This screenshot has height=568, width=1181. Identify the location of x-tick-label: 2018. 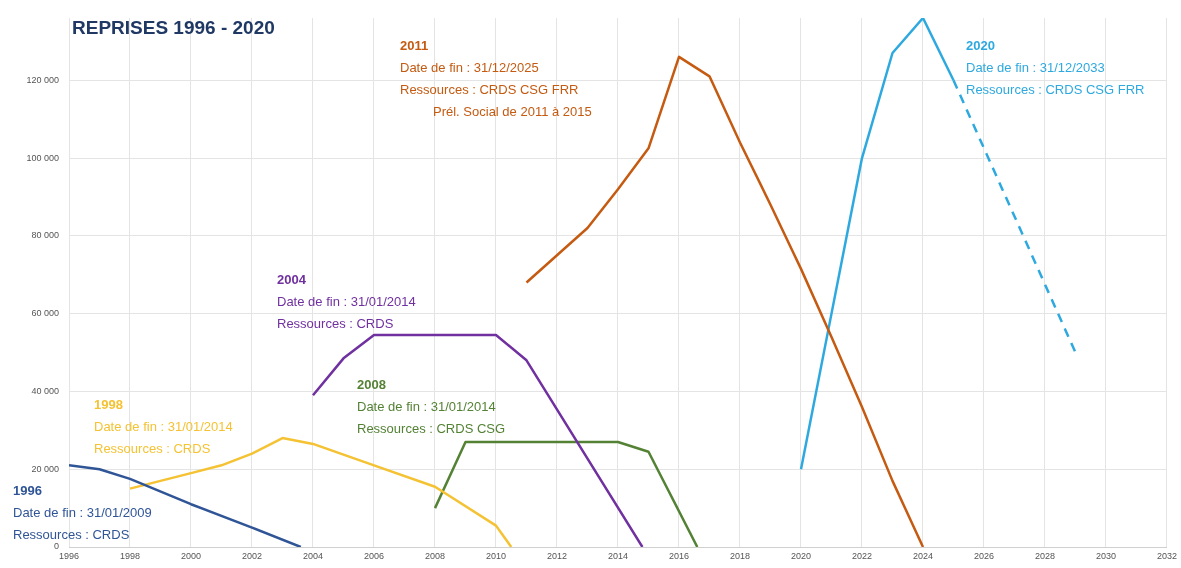
(740, 555).